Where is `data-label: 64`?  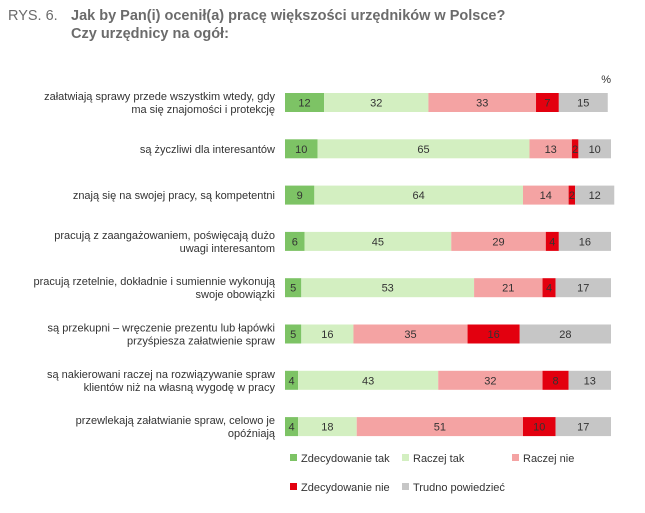
data-label: 64 is located at coordinates (419, 196).